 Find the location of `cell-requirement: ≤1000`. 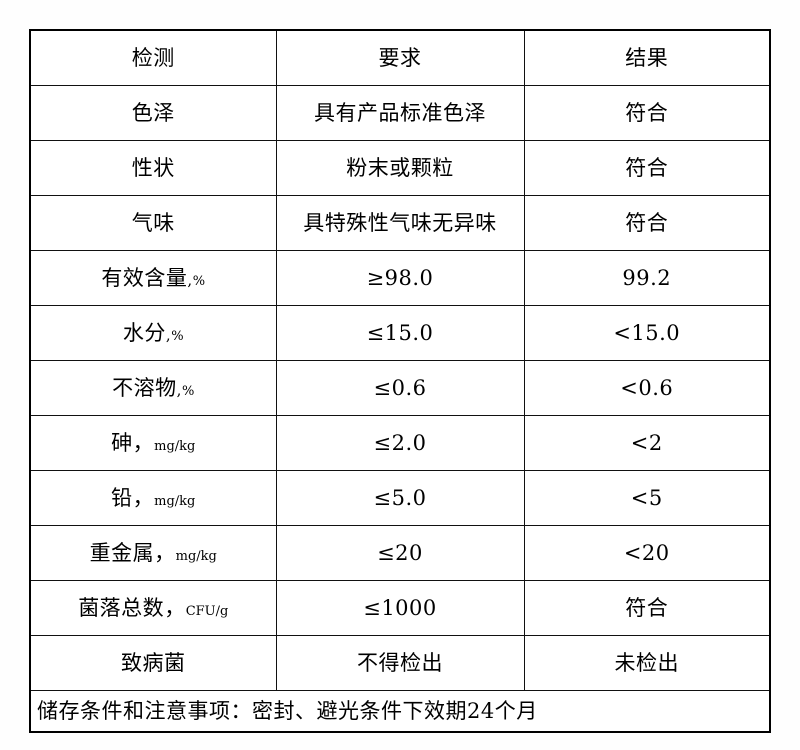

cell-requirement: ≤1000 is located at coordinates (400, 608).